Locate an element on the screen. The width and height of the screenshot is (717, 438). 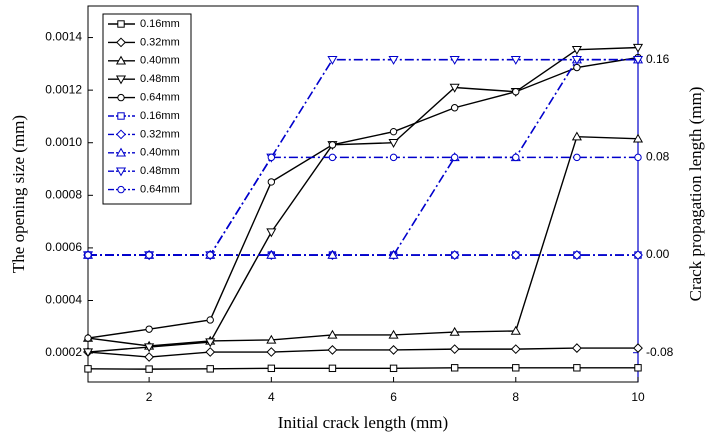
y2-tick-label: -0.08 is located at coordinates (660, 352).